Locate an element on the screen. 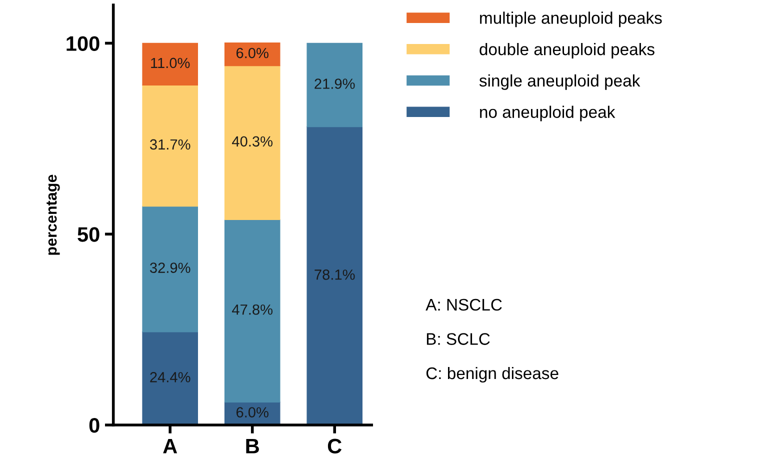 Image resolution: width=771 pixels, height=457 pixels. data-label: 78.1% is located at coordinates (334, 275).